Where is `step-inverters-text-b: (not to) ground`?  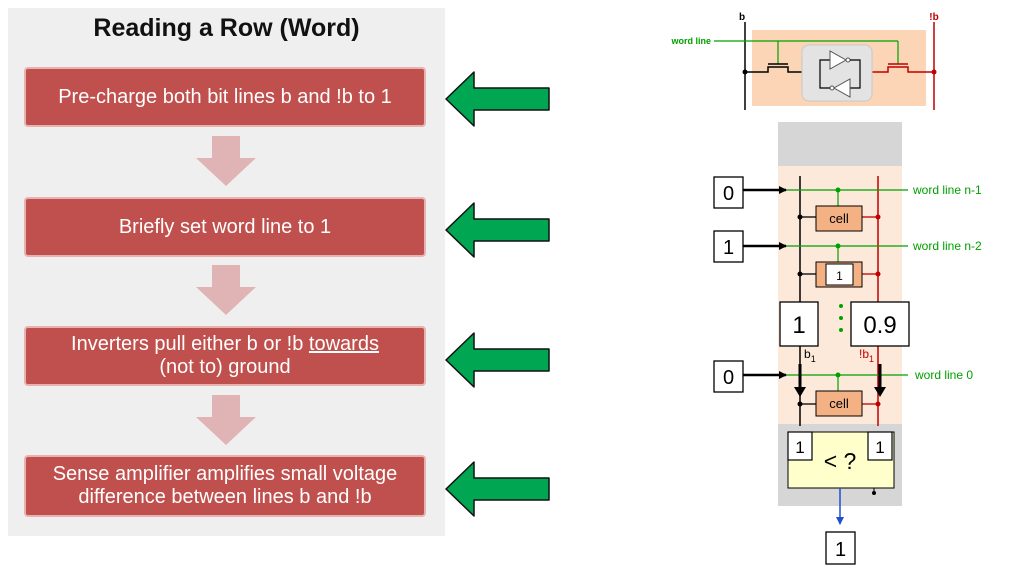 step-inverters-text-b: (not to) ground is located at coordinates (225, 367).